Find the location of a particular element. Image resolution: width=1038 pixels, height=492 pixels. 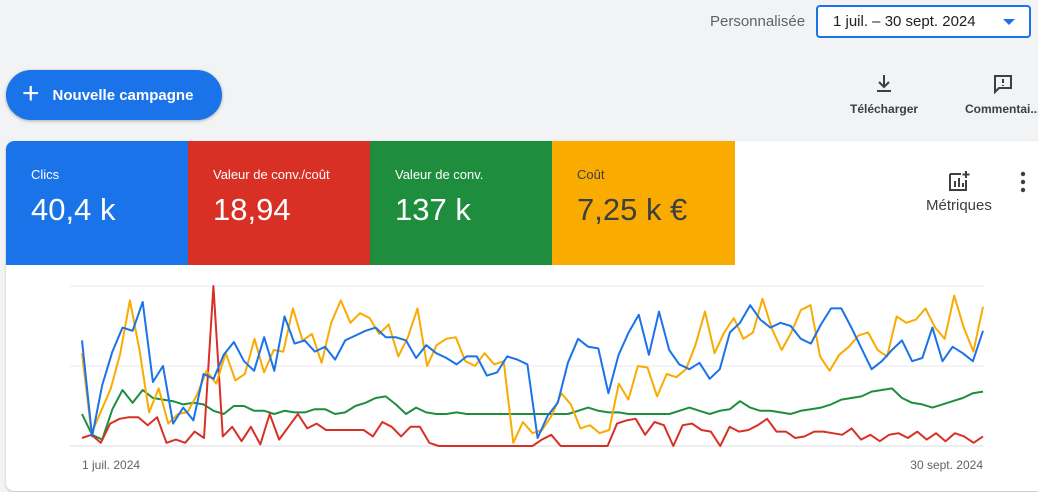

metric-tile-conv-value: Valeur de conv. 137 k is located at coordinates (461, 203).